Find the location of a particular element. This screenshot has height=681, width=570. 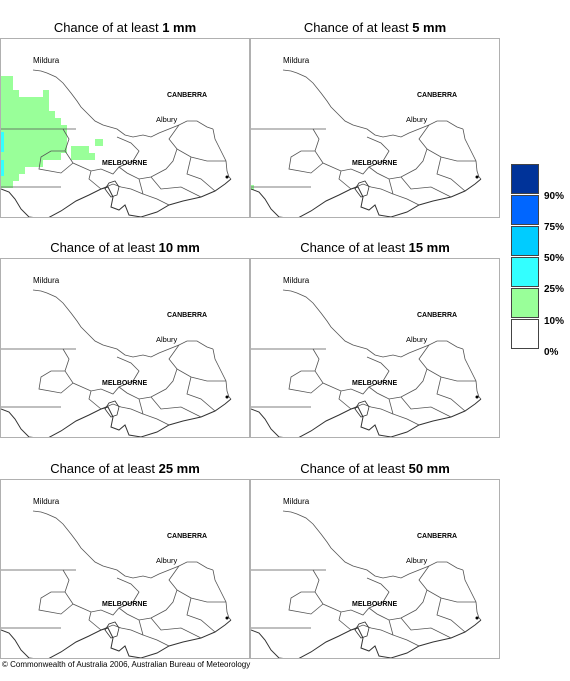

probability-legend: 90% 75% 50% 25% 10% 0% is located at coordinates (540, 264).